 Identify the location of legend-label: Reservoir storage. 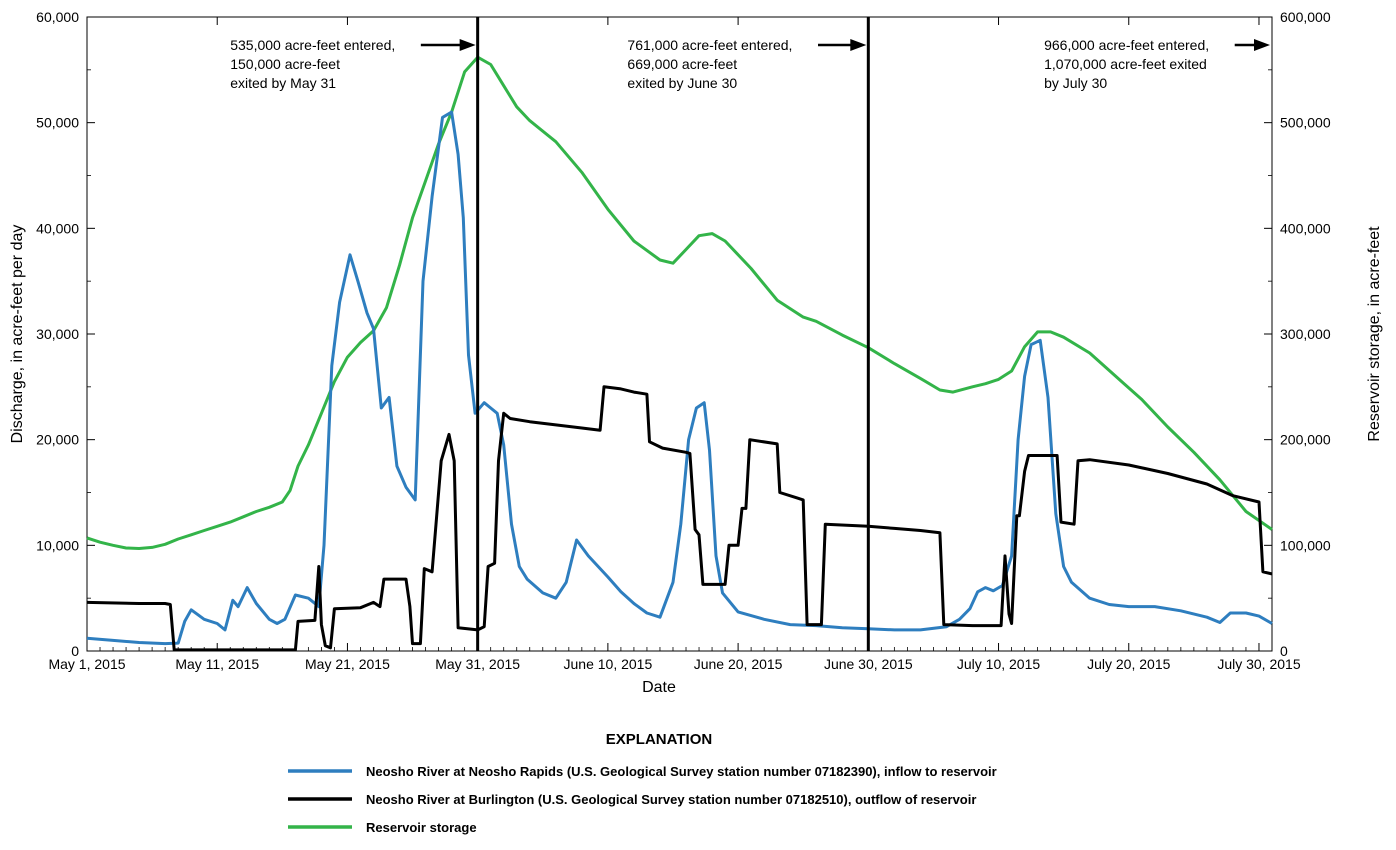
(421, 827).